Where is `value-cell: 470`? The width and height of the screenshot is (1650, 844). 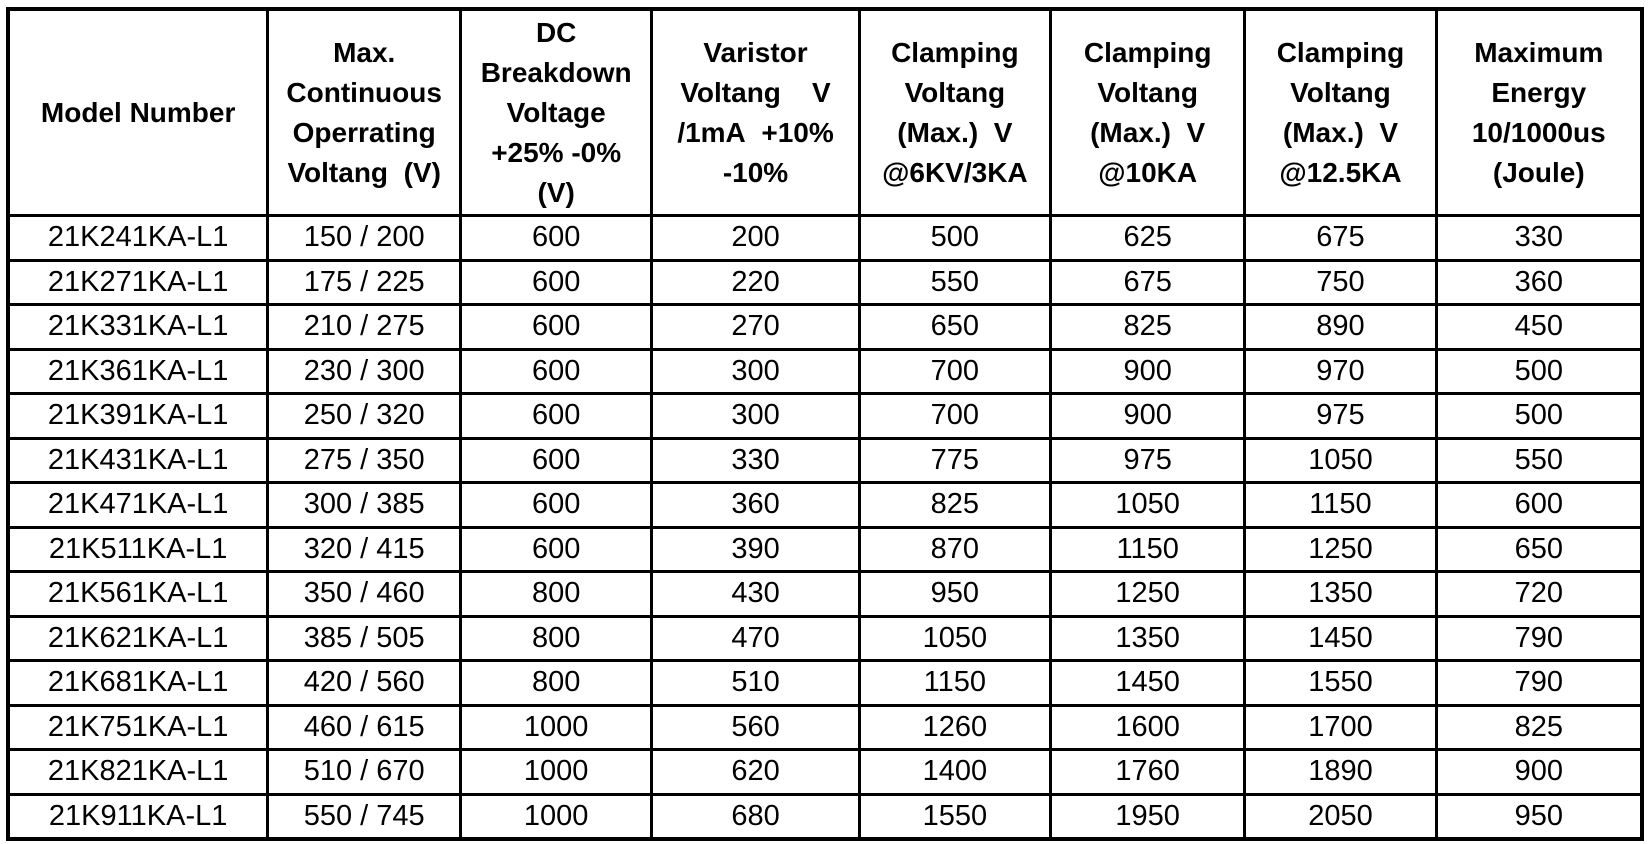
value-cell: 470 is located at coordinates (755, 638).